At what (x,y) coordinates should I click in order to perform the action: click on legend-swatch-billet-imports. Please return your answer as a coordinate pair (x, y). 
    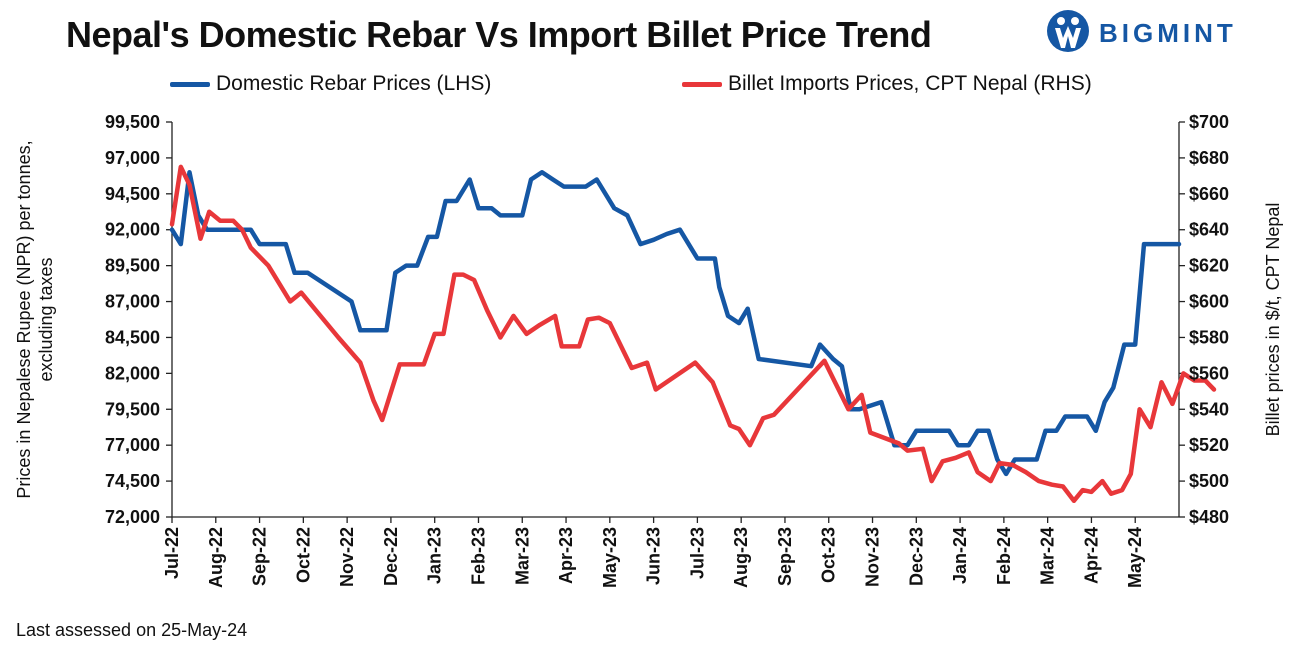
    Looking at the image, I should click on (702, 84).